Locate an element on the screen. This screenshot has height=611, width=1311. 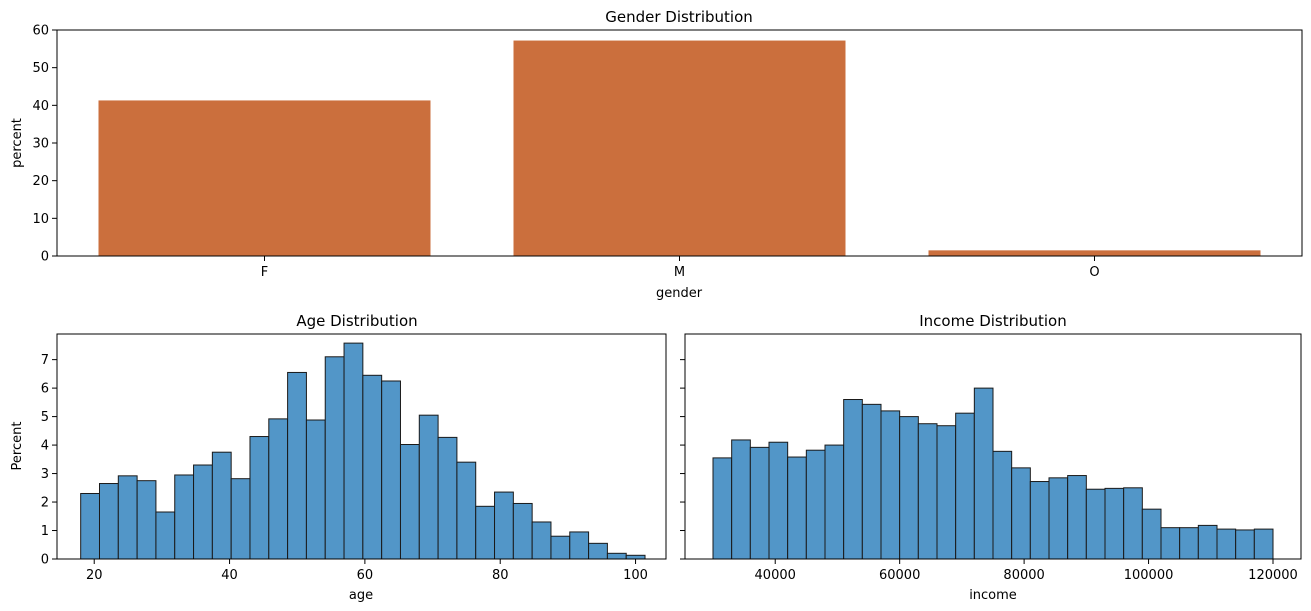
age-y-tick-label: 7 is located at coordinates (45, 360).